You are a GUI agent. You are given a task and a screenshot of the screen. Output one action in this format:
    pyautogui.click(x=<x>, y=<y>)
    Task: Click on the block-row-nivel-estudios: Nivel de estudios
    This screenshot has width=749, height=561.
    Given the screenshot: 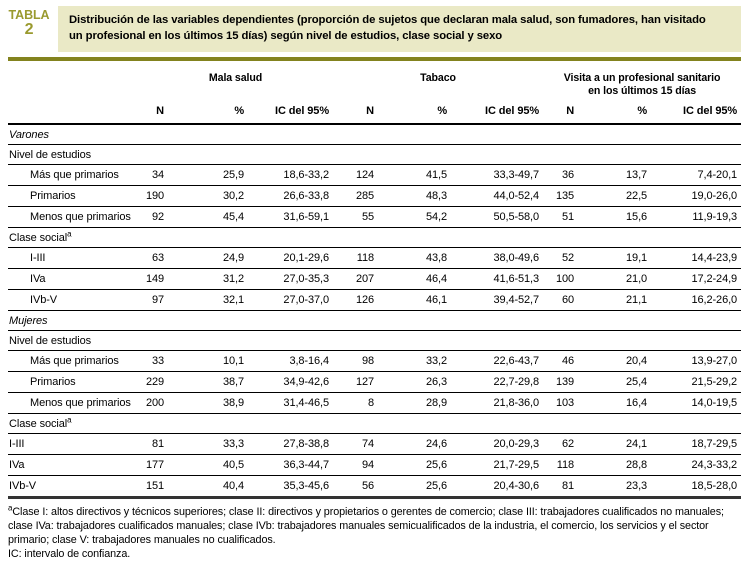 What is the action you would take?
    pyautogui.click(x=375, y=341)
    